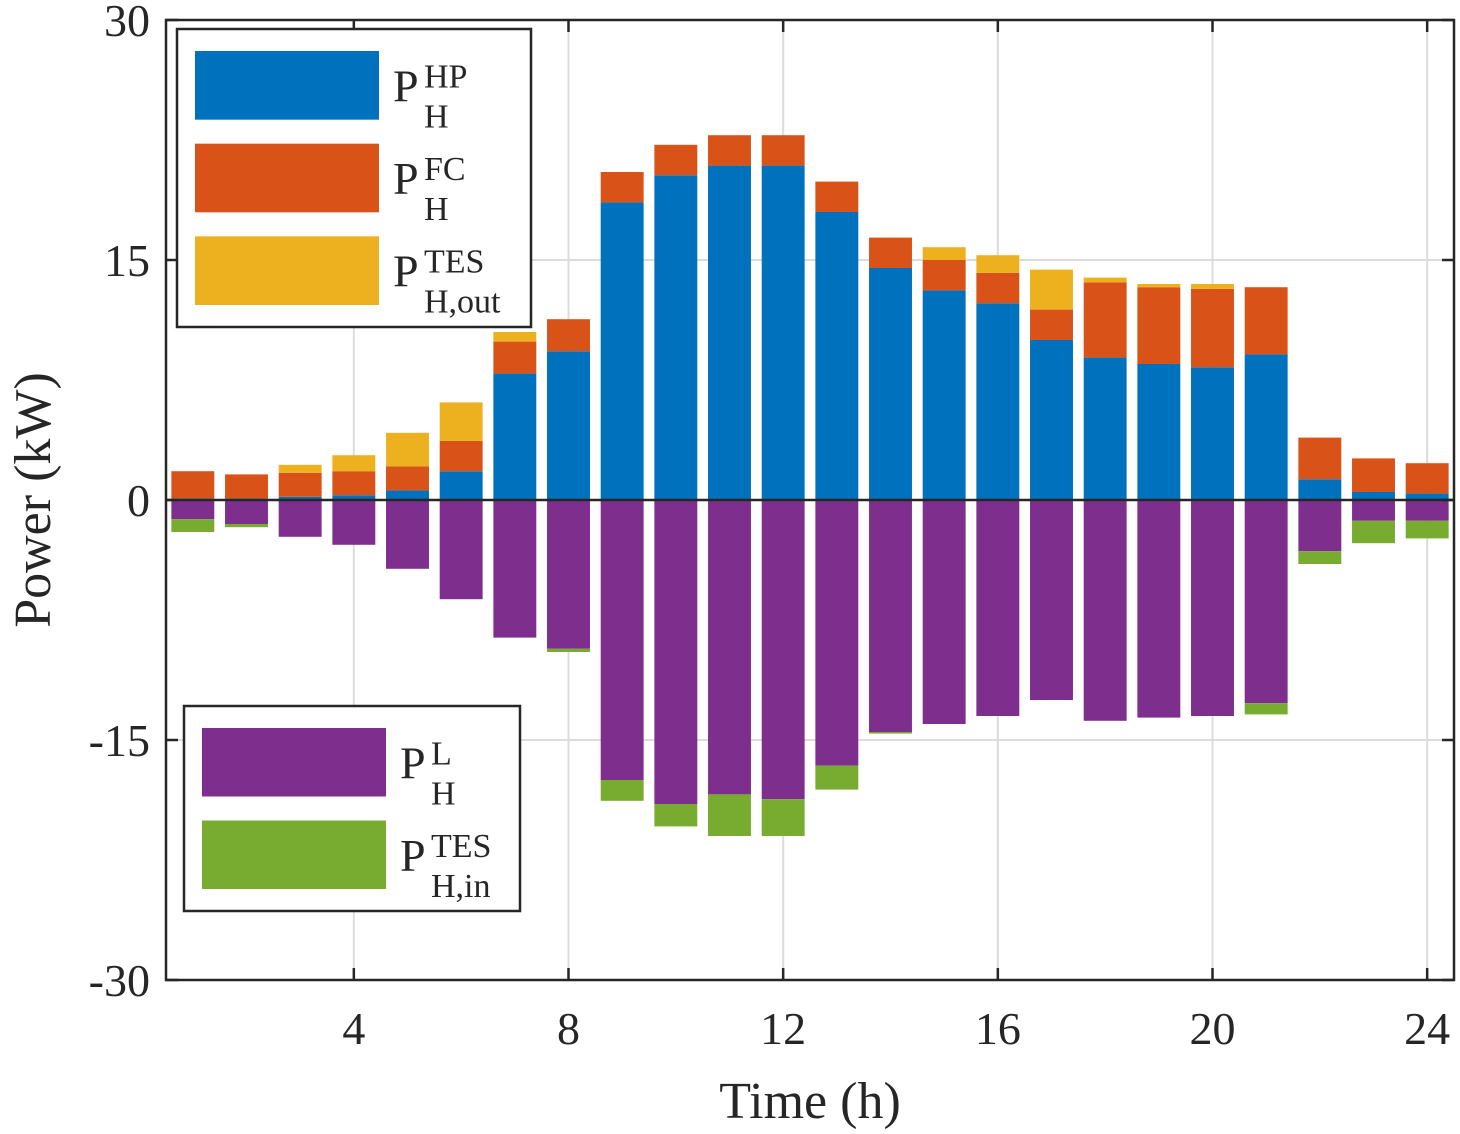  What do you see at coordinates (119, 740) in the screenshot?
I see `y-tick-label: -15` at bounding box center [119, 740].